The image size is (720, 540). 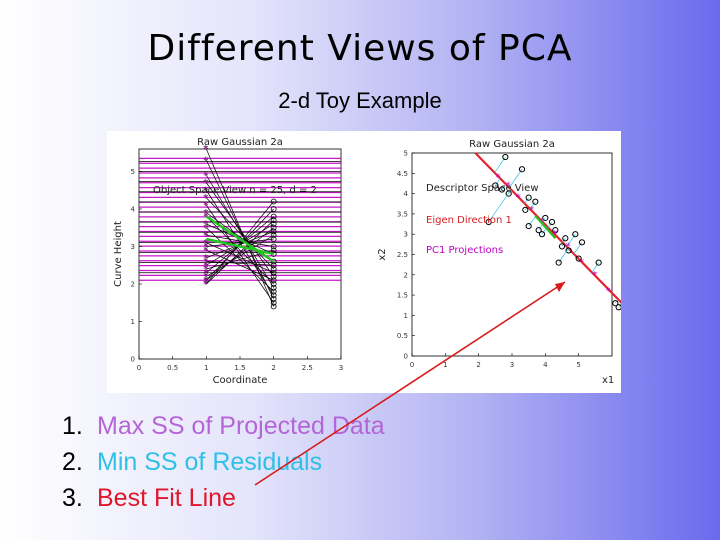 What do you see at coordinates (240, 380) in the screenshot?
I see `left-x-label: Coordinate` at bounding box center [240, 380].